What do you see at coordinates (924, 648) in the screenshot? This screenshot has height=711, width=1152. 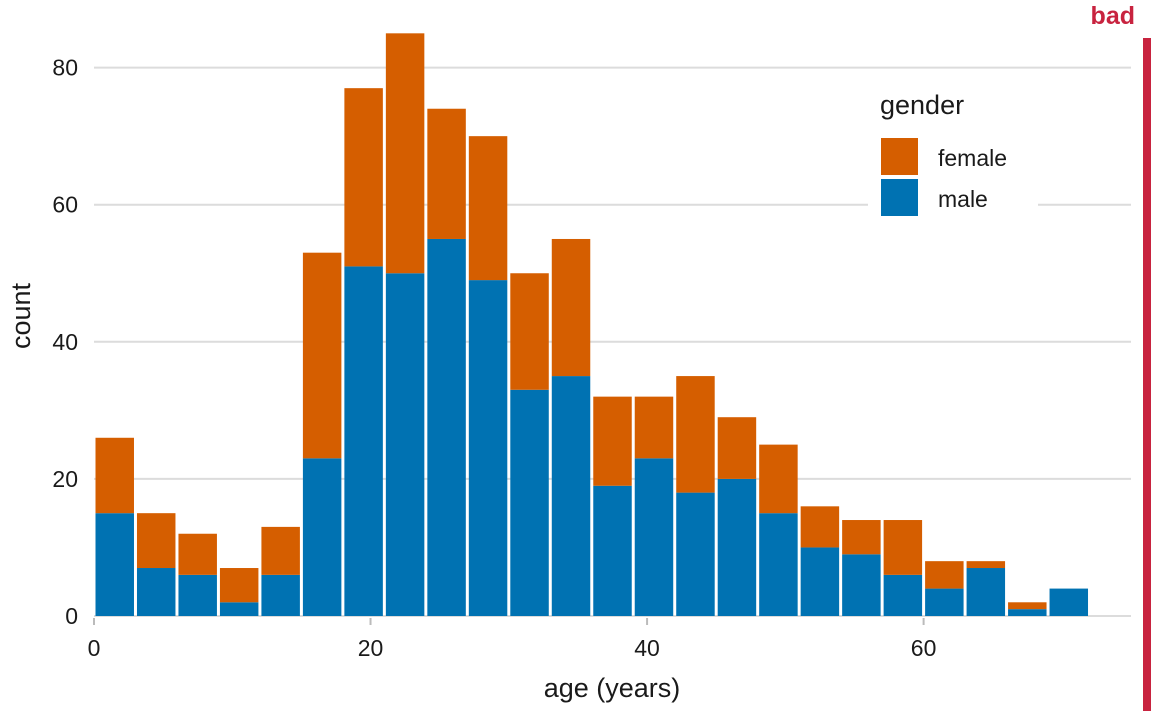 I see `x-tick-label-60: 60` at bounding box center [924, 648].